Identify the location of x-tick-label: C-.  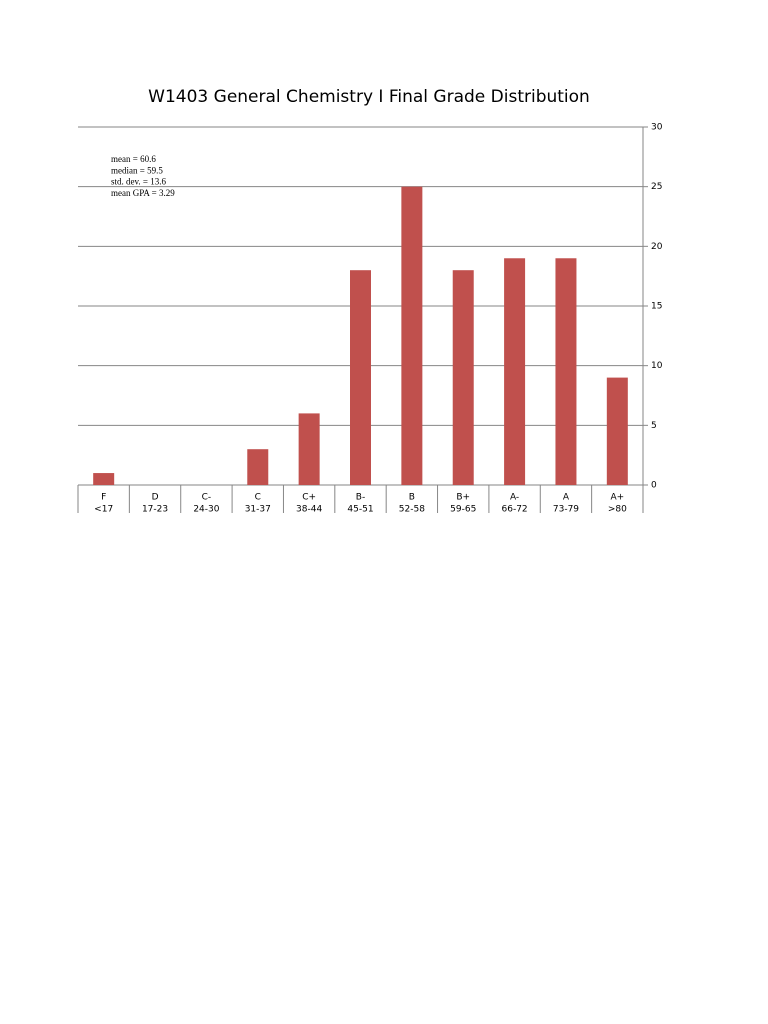
(207, 498).